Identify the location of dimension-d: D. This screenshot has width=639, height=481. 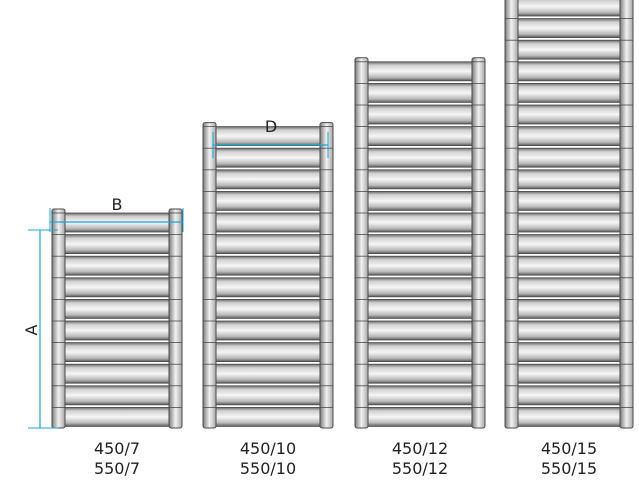
(270, 137).